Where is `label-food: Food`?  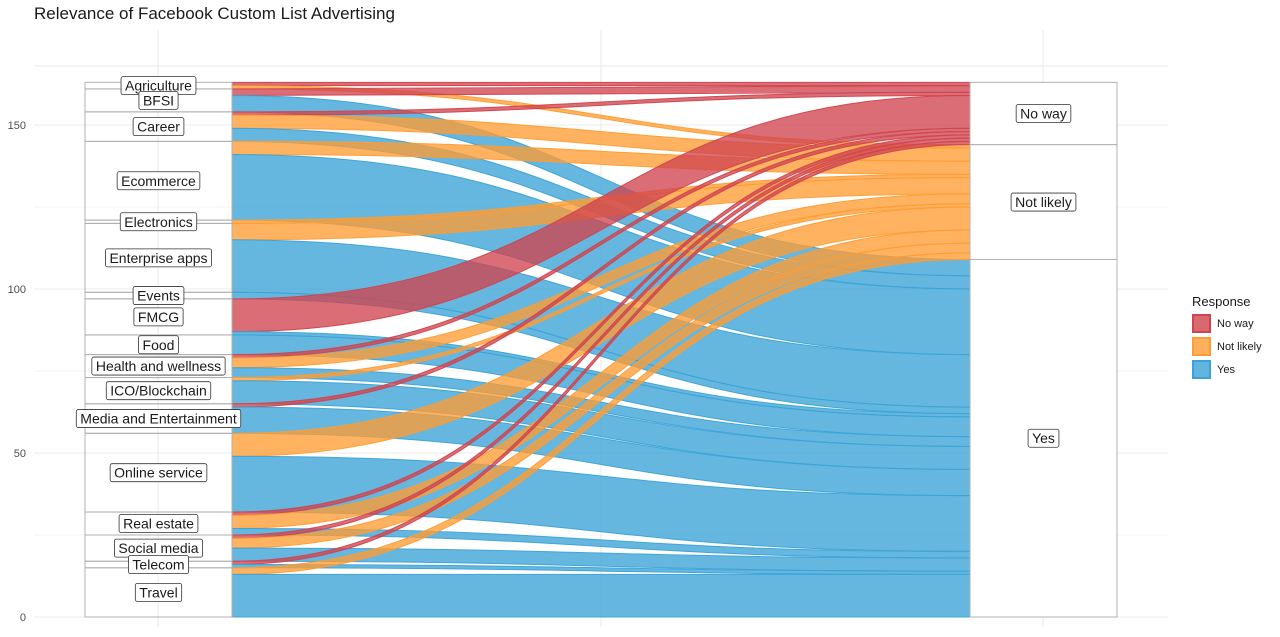
label-food: Food is located at coordinates (158, 345).